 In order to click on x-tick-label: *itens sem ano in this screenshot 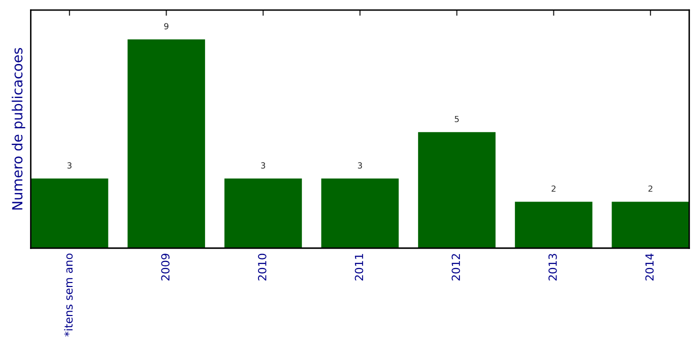, I will do `click(68, 295)`.